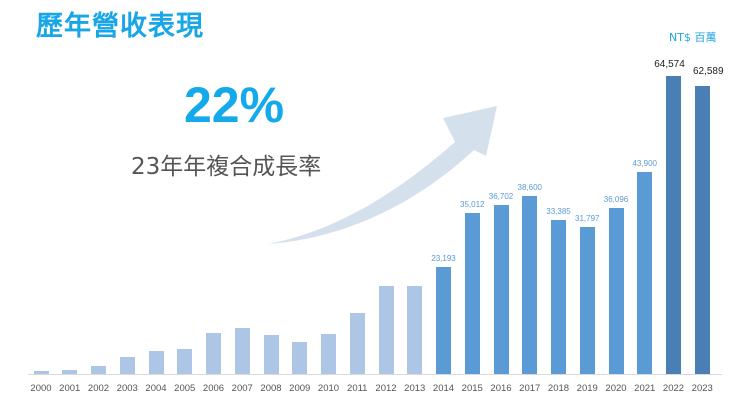  I want to click on bar-2005, so click(185, 361).